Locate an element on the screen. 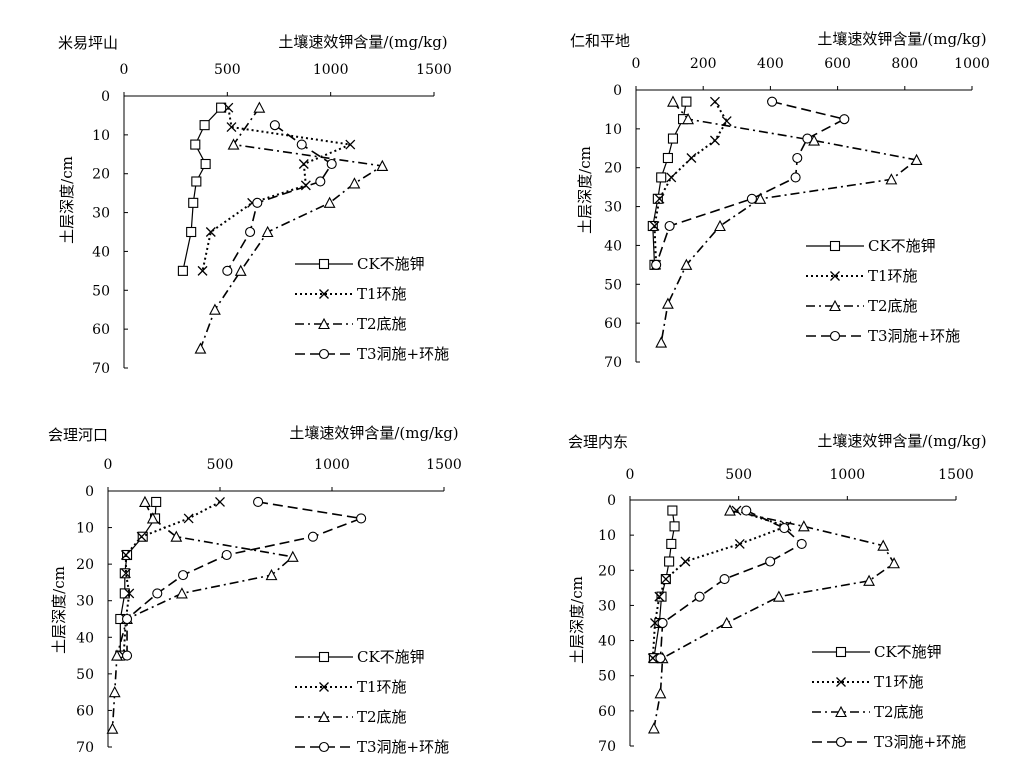 This screenshot has width=1024, height=775. x-tick-label: 400 is located at coordinates (770, 64).